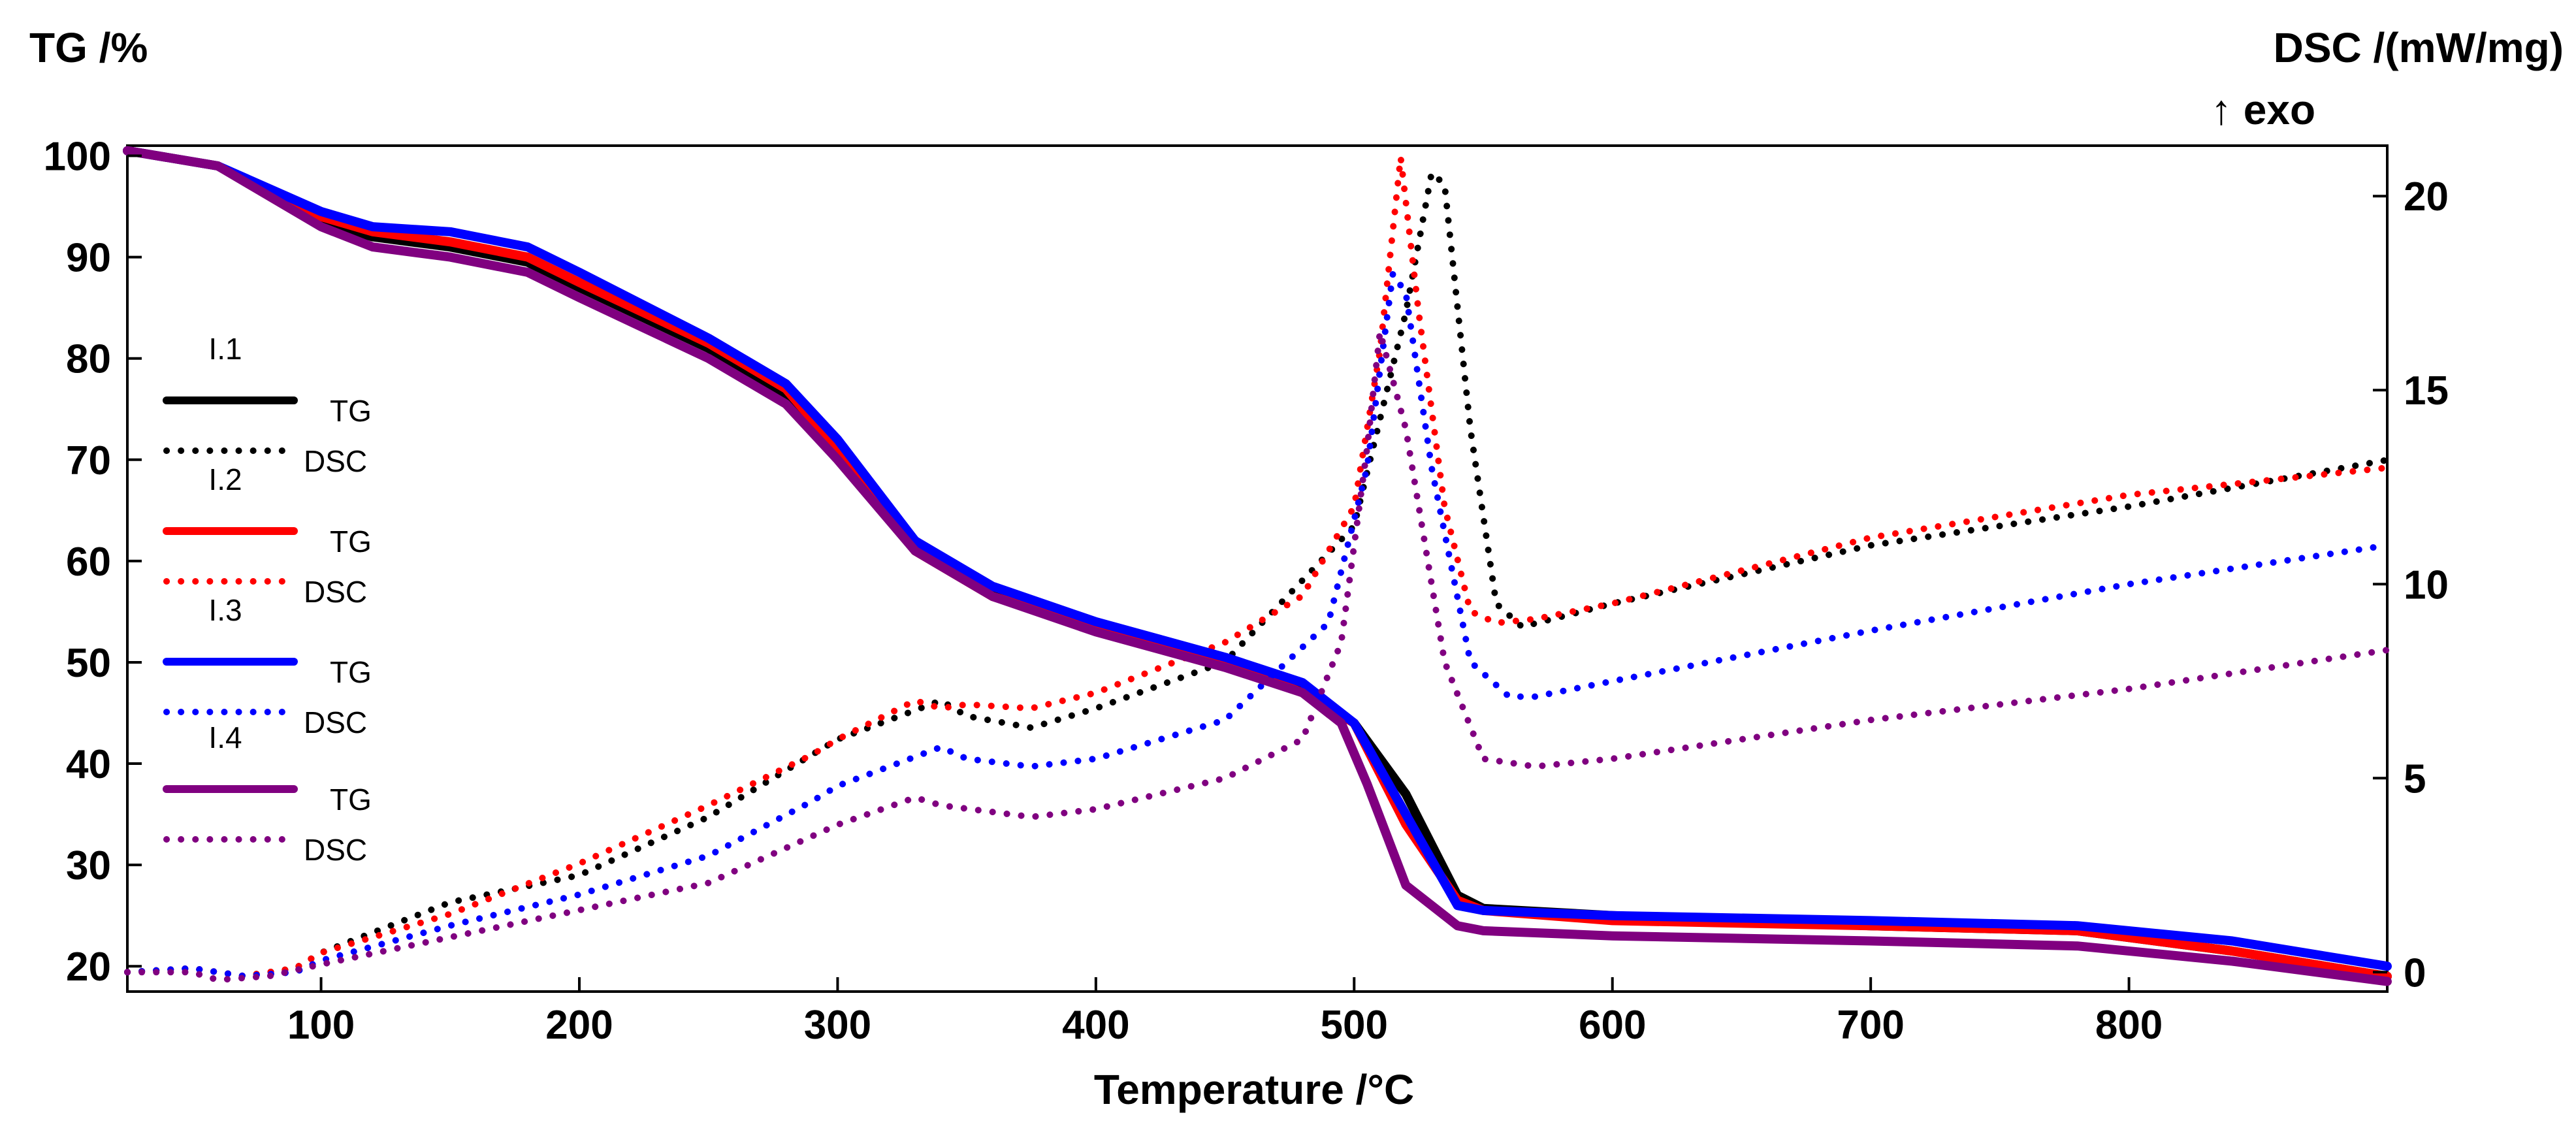 The height and width of the screenshot is (1132, 2576). Describe the element at coordinates (88, 968) in the screenshot. I see `y-left-tick-label: 20` at that location.